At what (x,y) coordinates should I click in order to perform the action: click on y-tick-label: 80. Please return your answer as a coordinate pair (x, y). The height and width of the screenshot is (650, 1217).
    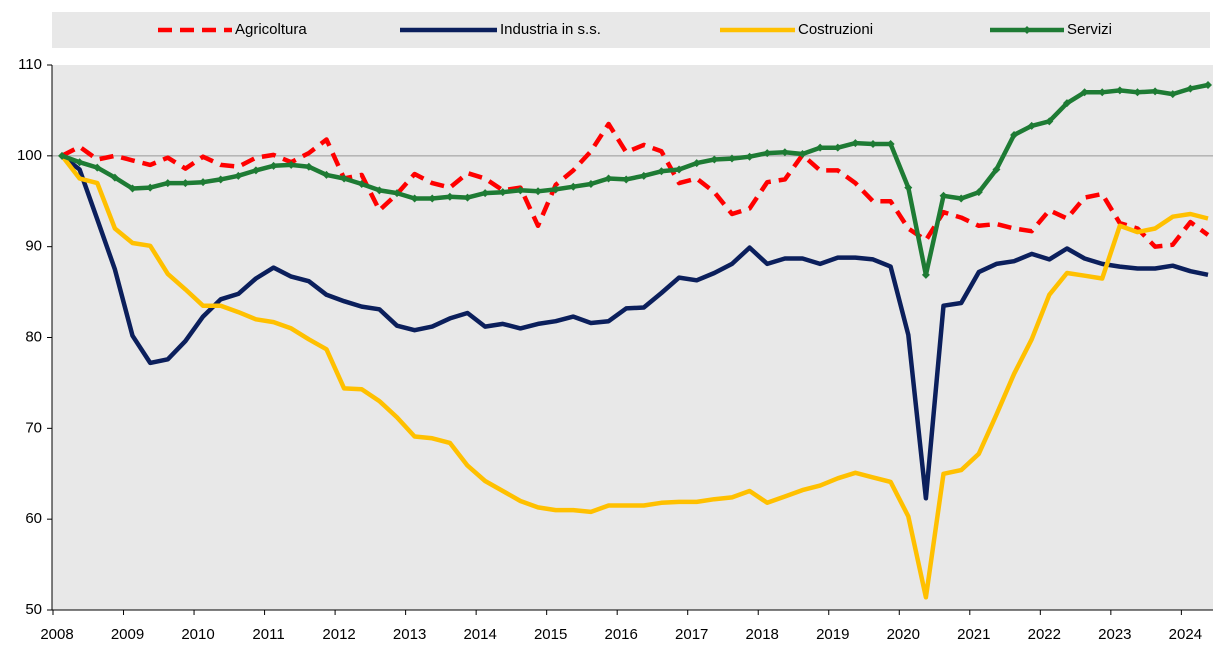
    Looking at the image, I should click on (33, 336).